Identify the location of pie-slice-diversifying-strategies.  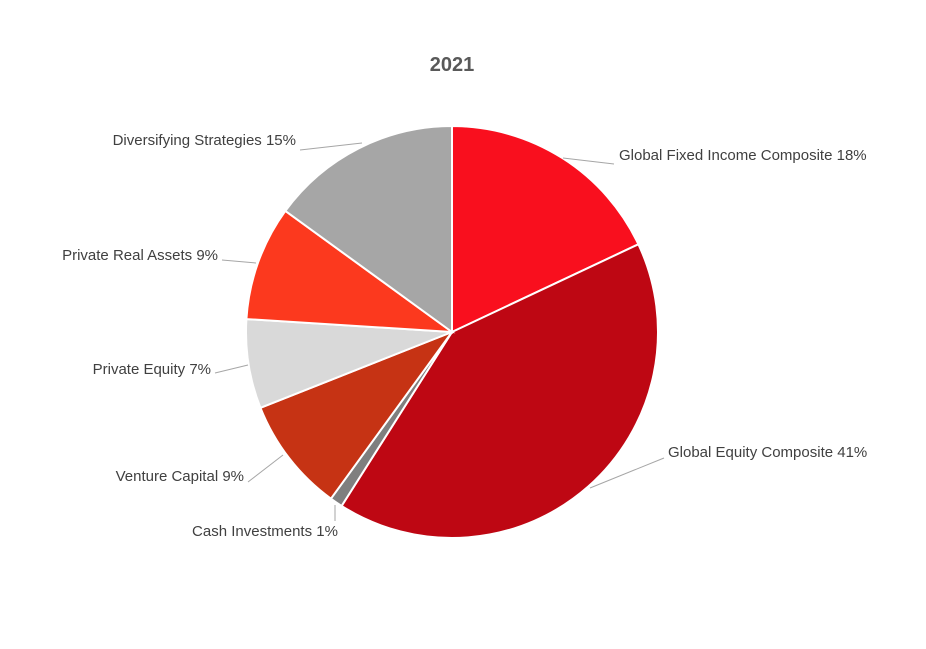
(368, 229).